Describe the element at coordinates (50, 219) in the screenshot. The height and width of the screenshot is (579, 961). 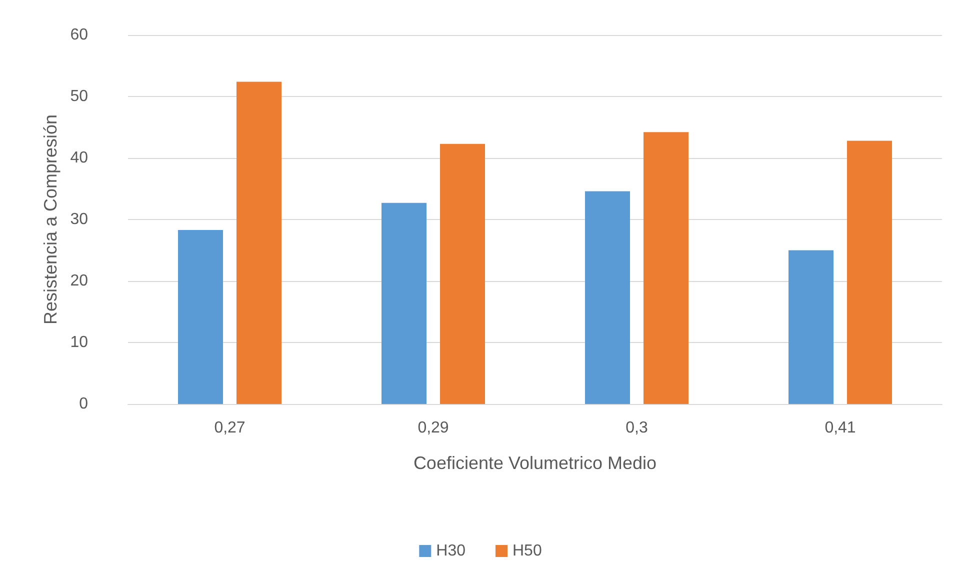
I see `y-axis-title: Resistencia a Compresión` at that location.